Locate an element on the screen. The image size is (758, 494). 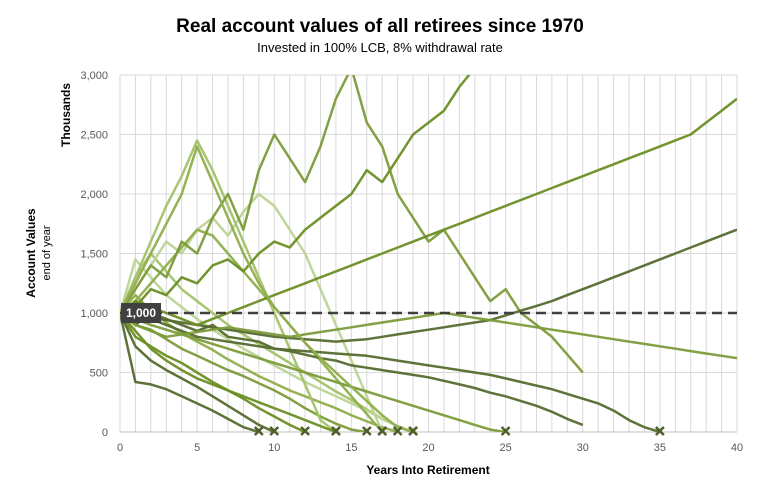
x-axis-ticks: 0 5 10 15 20 25 30 35 40 is located at coordinates (430, 448).